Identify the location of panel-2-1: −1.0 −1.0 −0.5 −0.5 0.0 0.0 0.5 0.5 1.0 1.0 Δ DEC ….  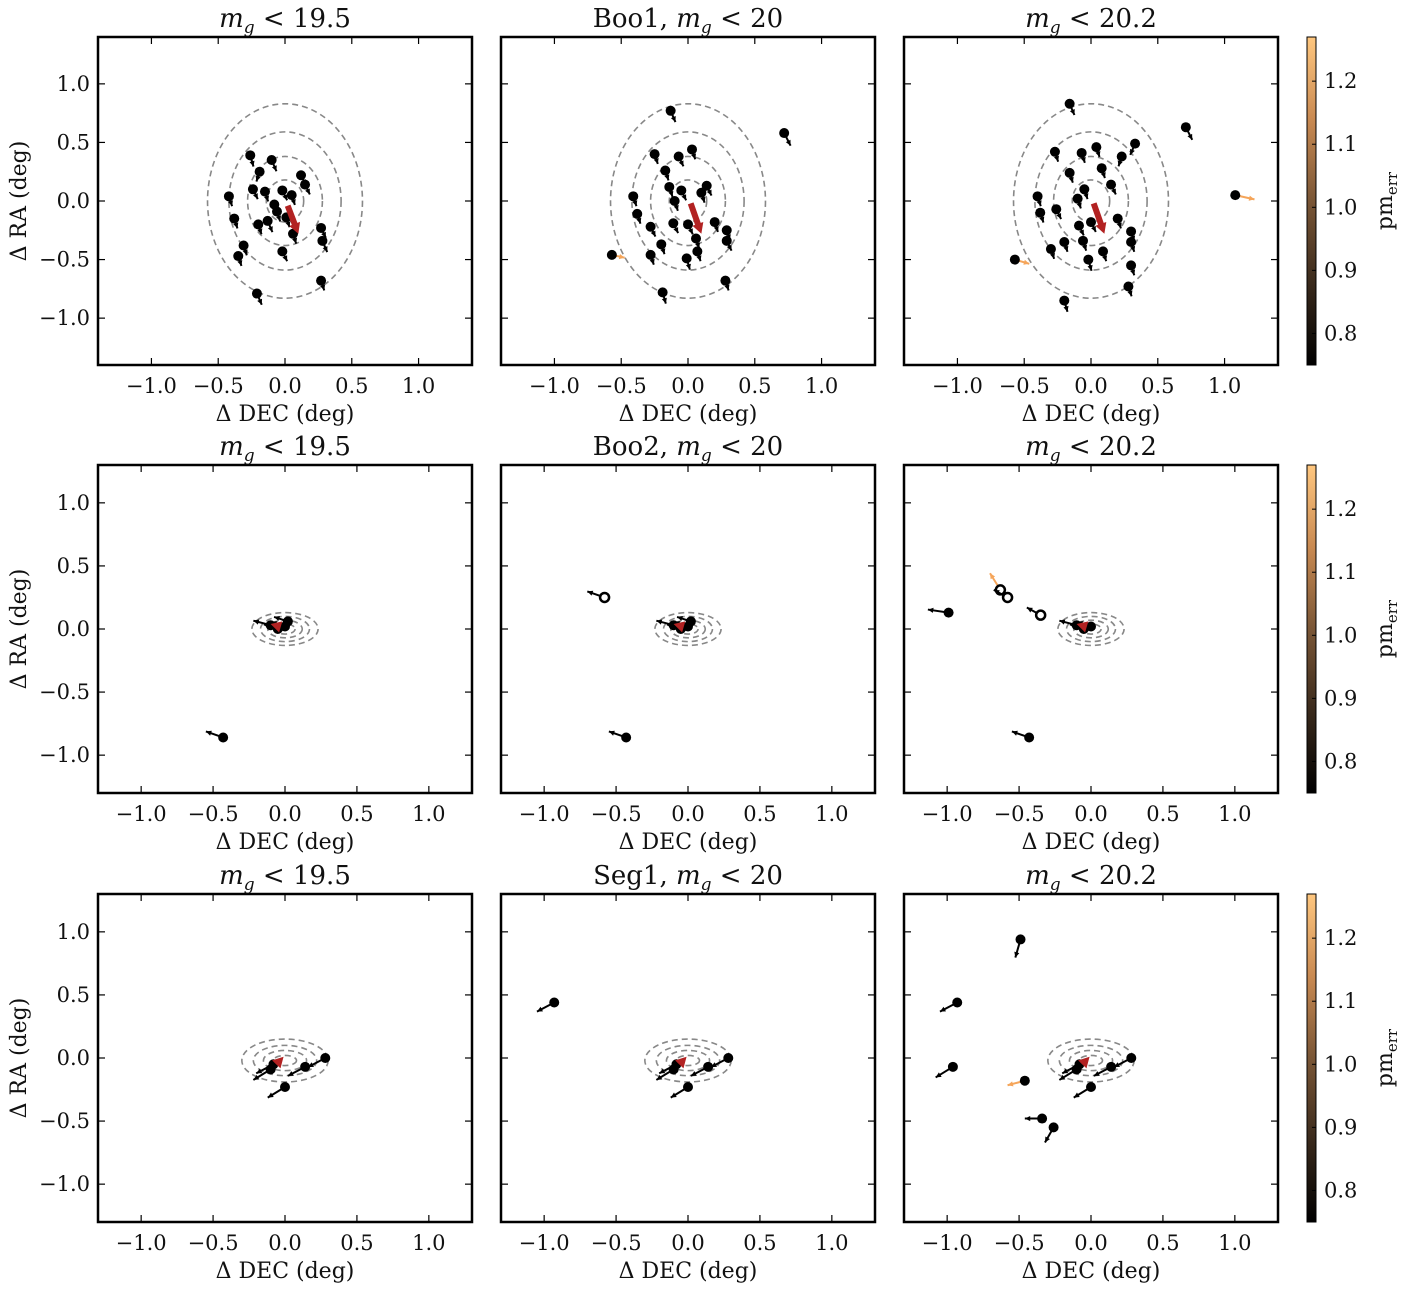
(240, 643).